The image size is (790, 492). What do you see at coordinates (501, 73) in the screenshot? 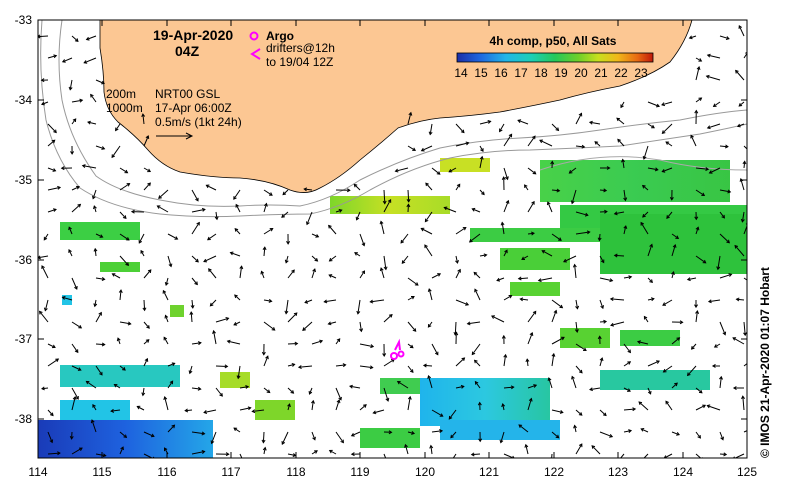
I see `colorbar-tick: 16` at bounding box center [501, 73].